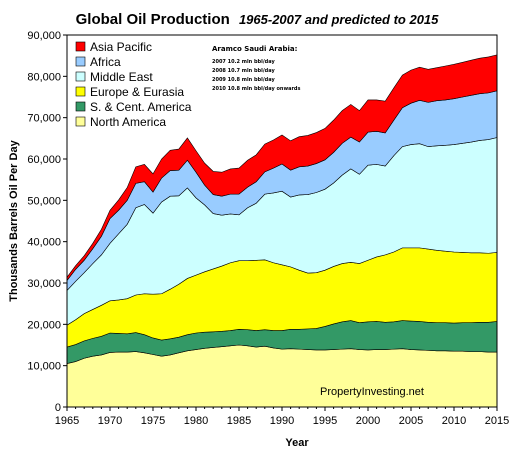 This screenshot has height=451, width=514. What do you see at coordinates (368, 421) in the screenshot?
I see `x-tick-label: 2000` at bounding box center [368, 421].